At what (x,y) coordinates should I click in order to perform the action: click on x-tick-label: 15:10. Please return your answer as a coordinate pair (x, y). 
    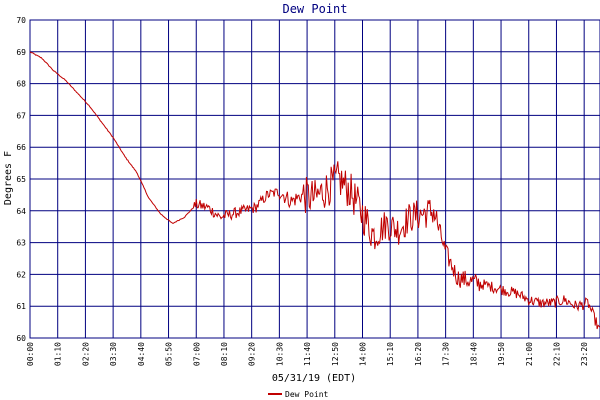
    Looking at the image, I should click on (390, 354).